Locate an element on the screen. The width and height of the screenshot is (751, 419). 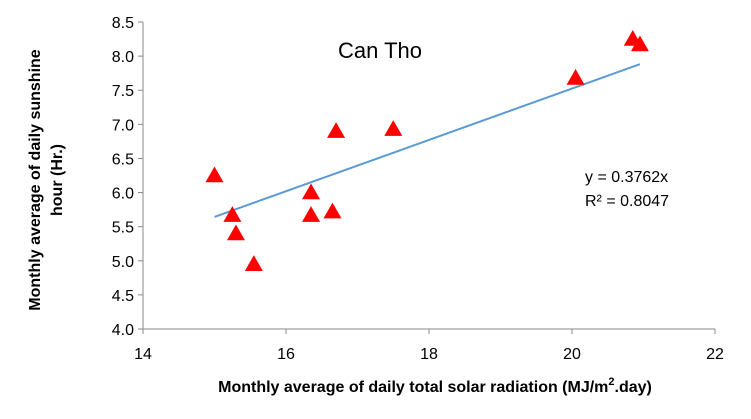
y-axis-title-line-2: hour (Hr.) is located at coordinates (57, 180).